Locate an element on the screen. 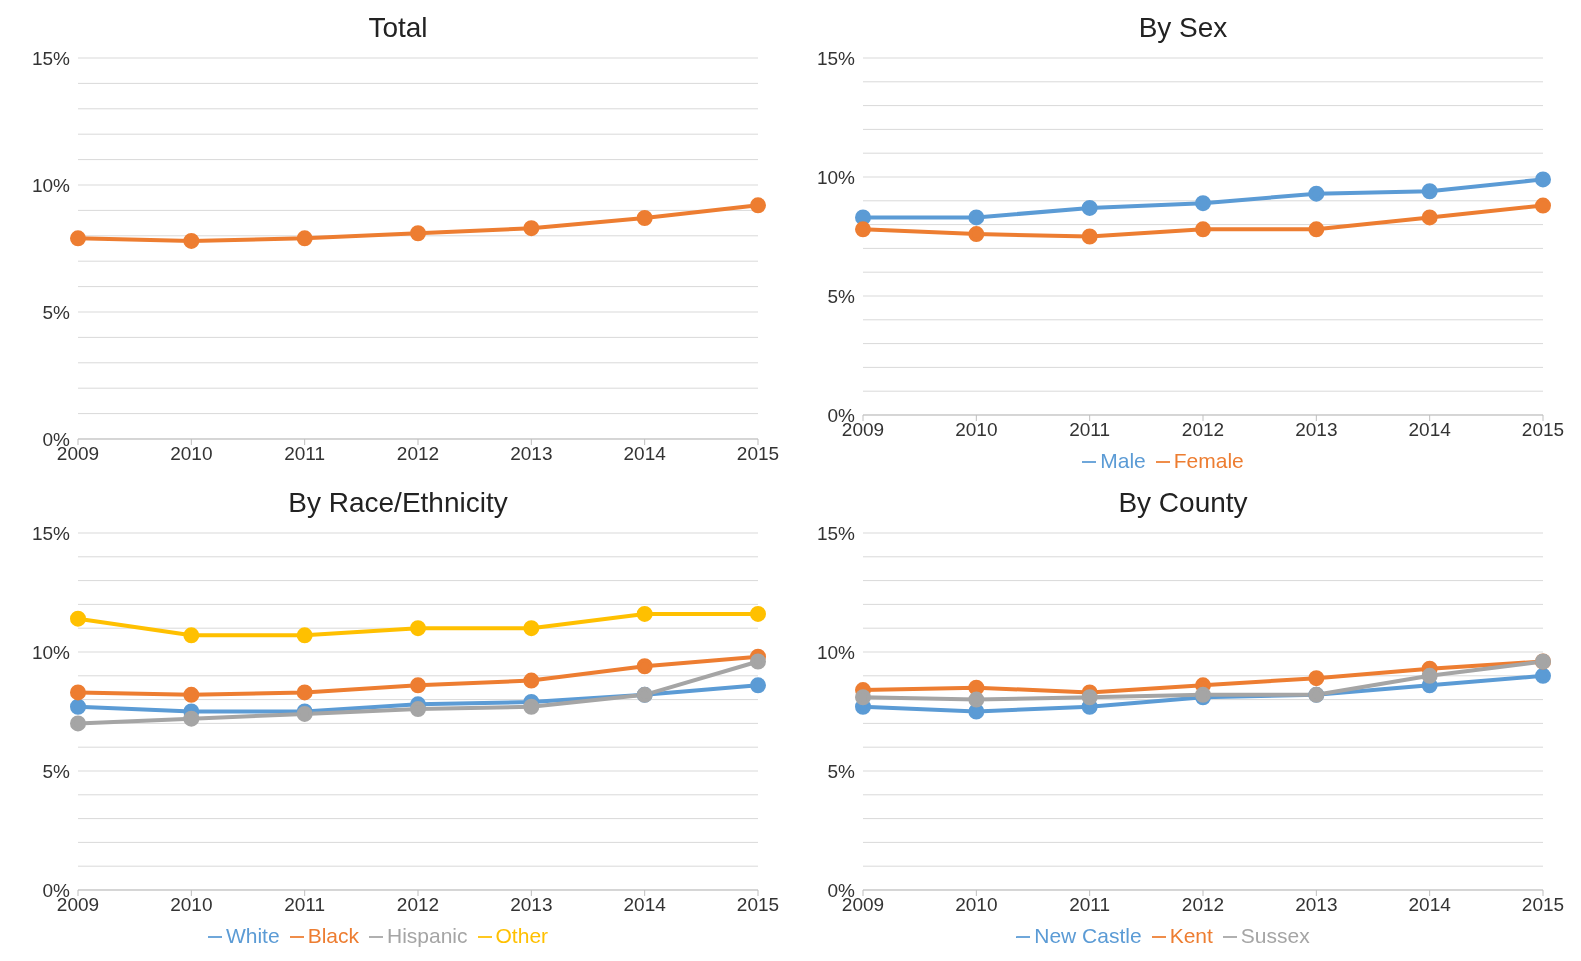 This screenshot has width=1581, height=961. legend-label: Kent is located at coordinates (1191, 935).